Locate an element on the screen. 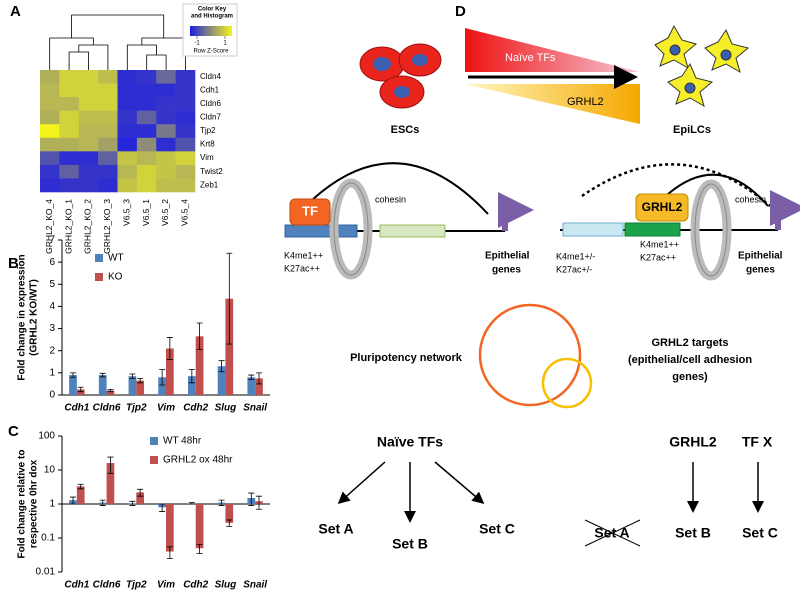 The height and width of the screenshot is (592, 800). row-label: Vim is located at coordinates (207, 157).